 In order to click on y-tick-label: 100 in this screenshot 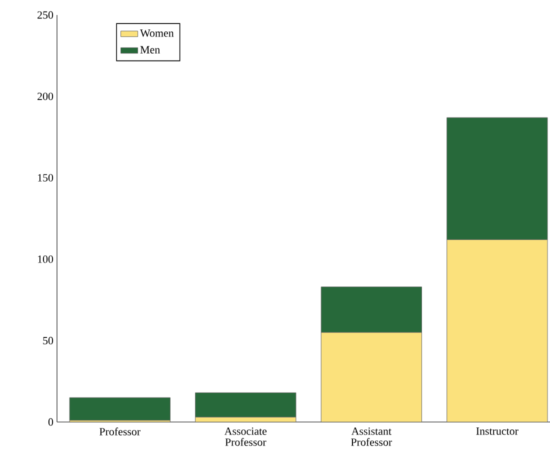, I will do `click(46, 259)`.